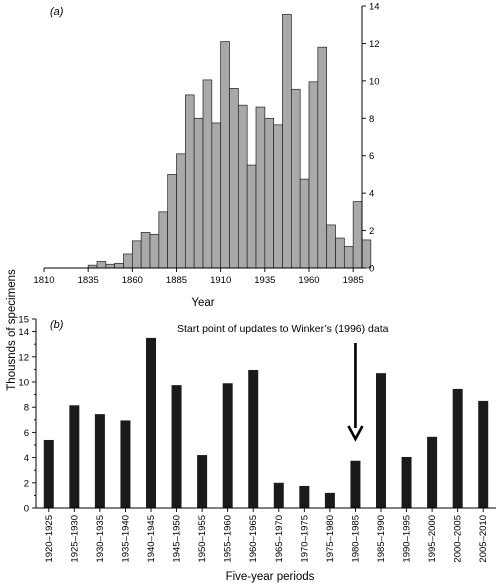 The image size is (500, 583). I want to click on x-tick-label-1965–1970: 1965–1970, so click(279, 539).